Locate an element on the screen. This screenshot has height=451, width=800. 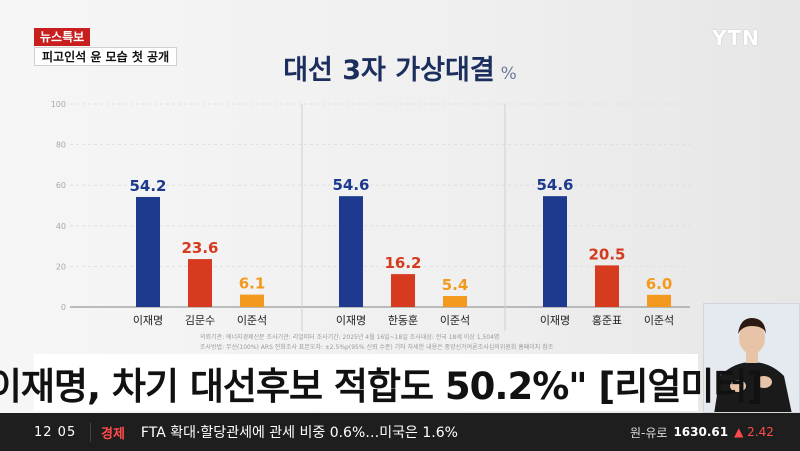
interpreter-figure-icon is located at coordinates (751, 358).